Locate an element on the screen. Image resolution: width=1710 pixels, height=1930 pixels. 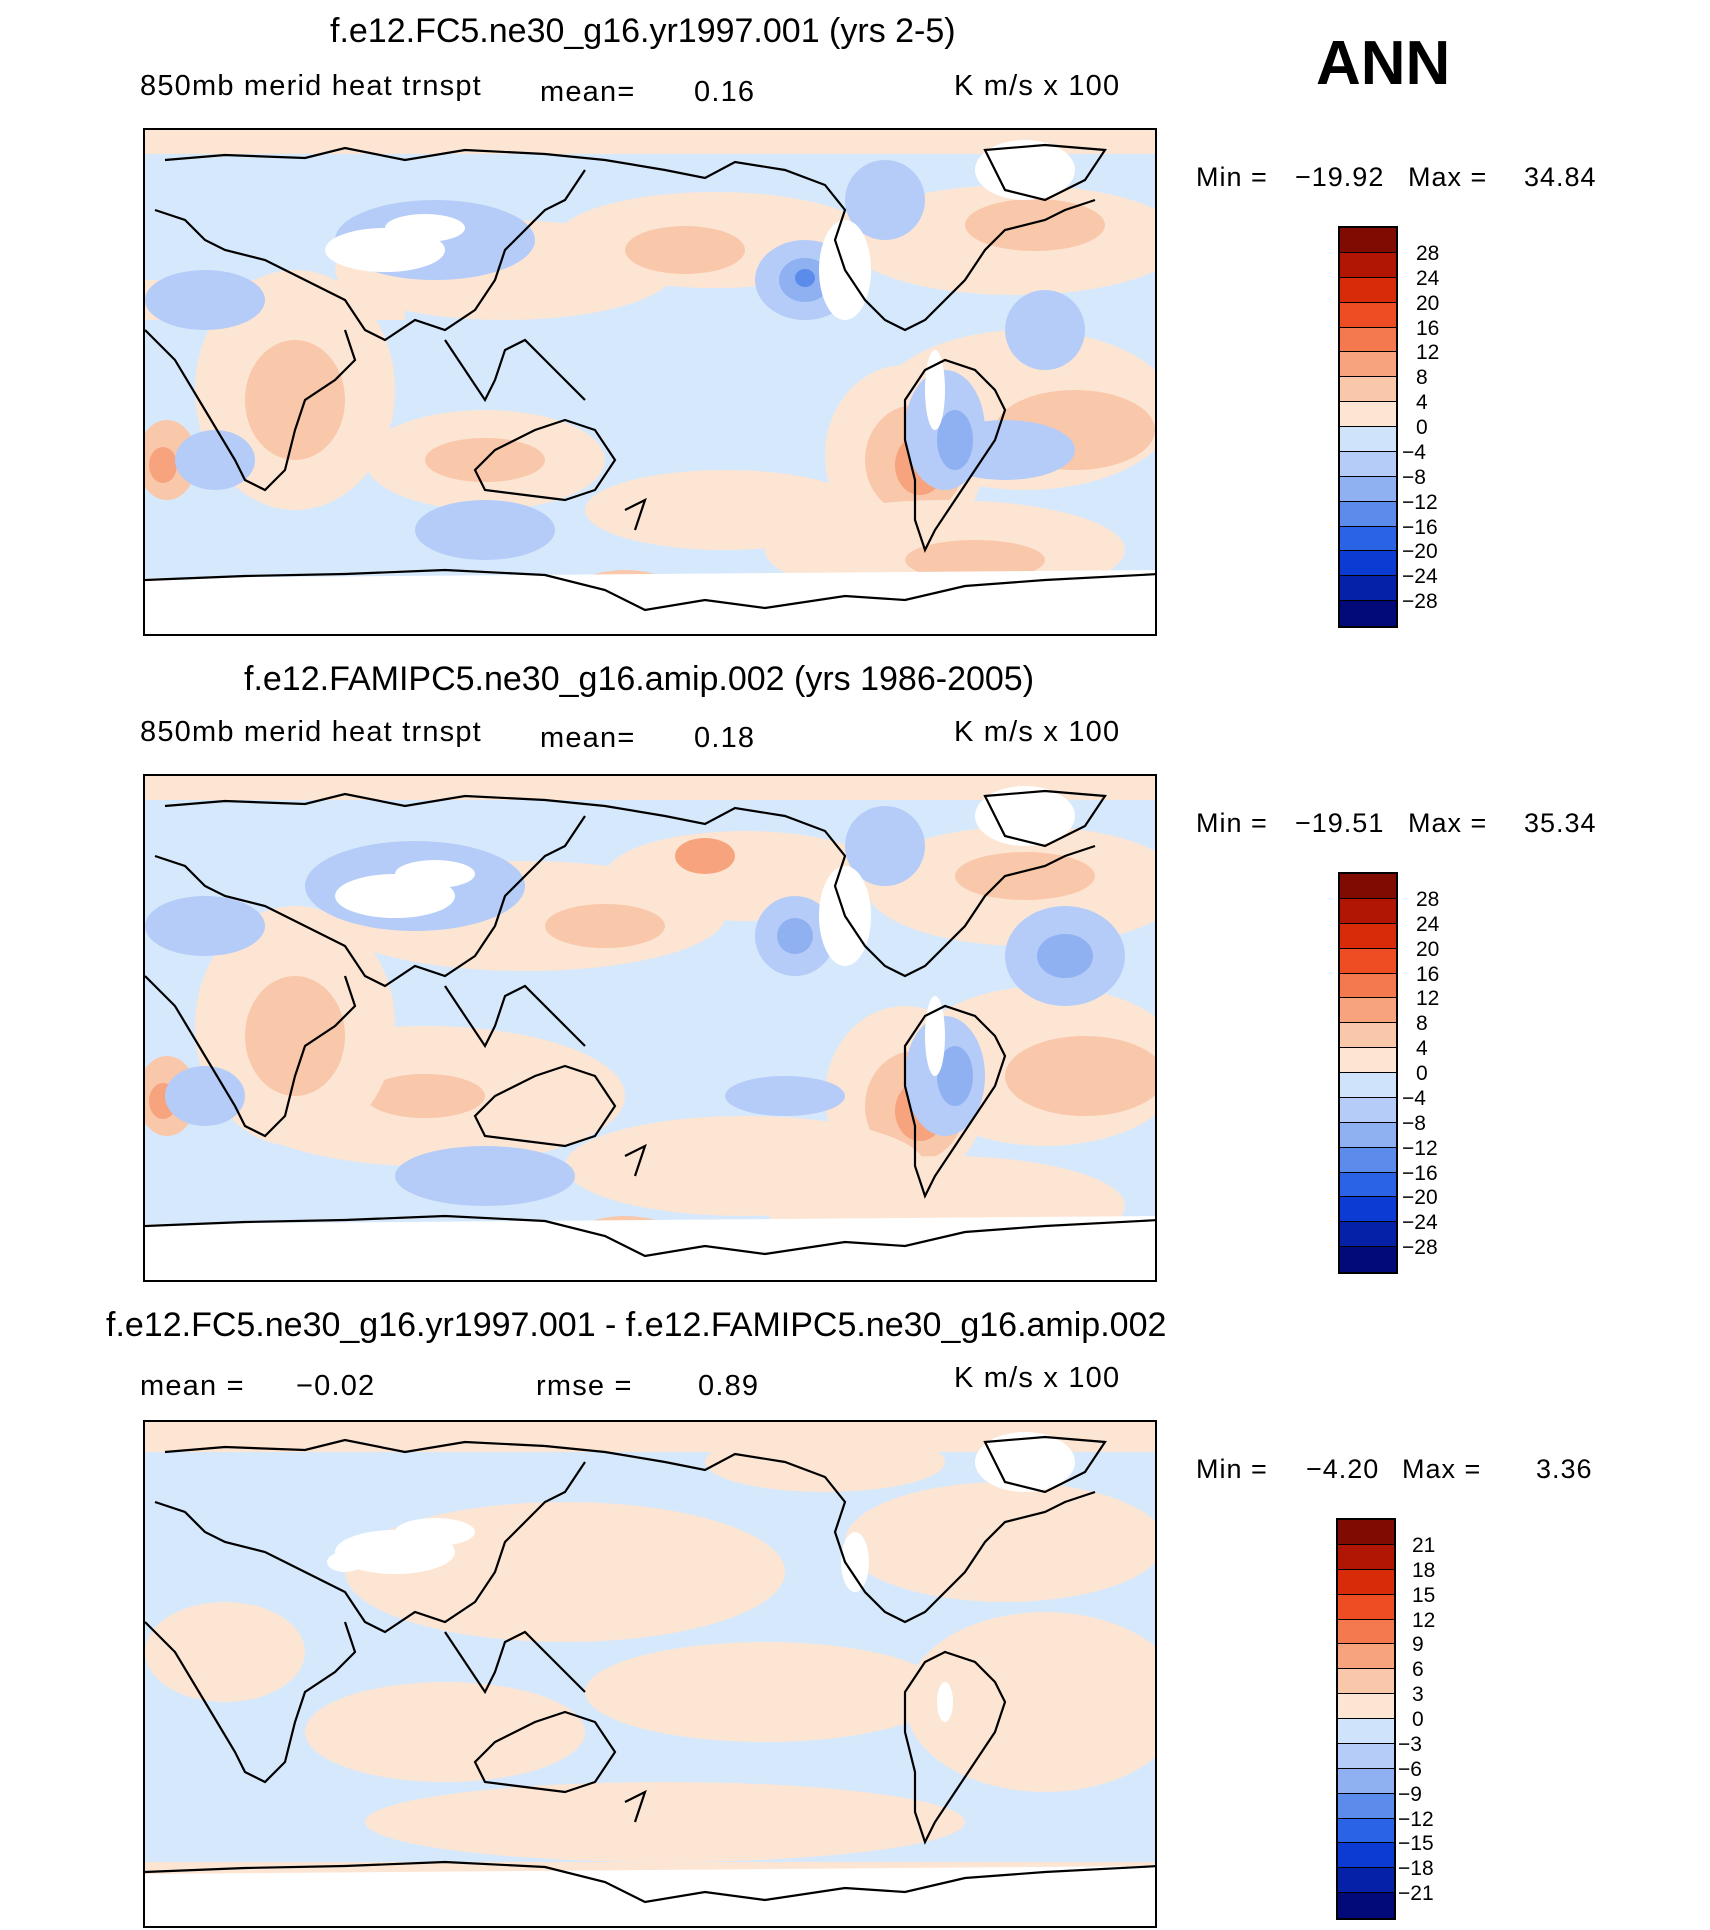
colorbar-tick-label: −20 is located at coordinates (1420, 1198).